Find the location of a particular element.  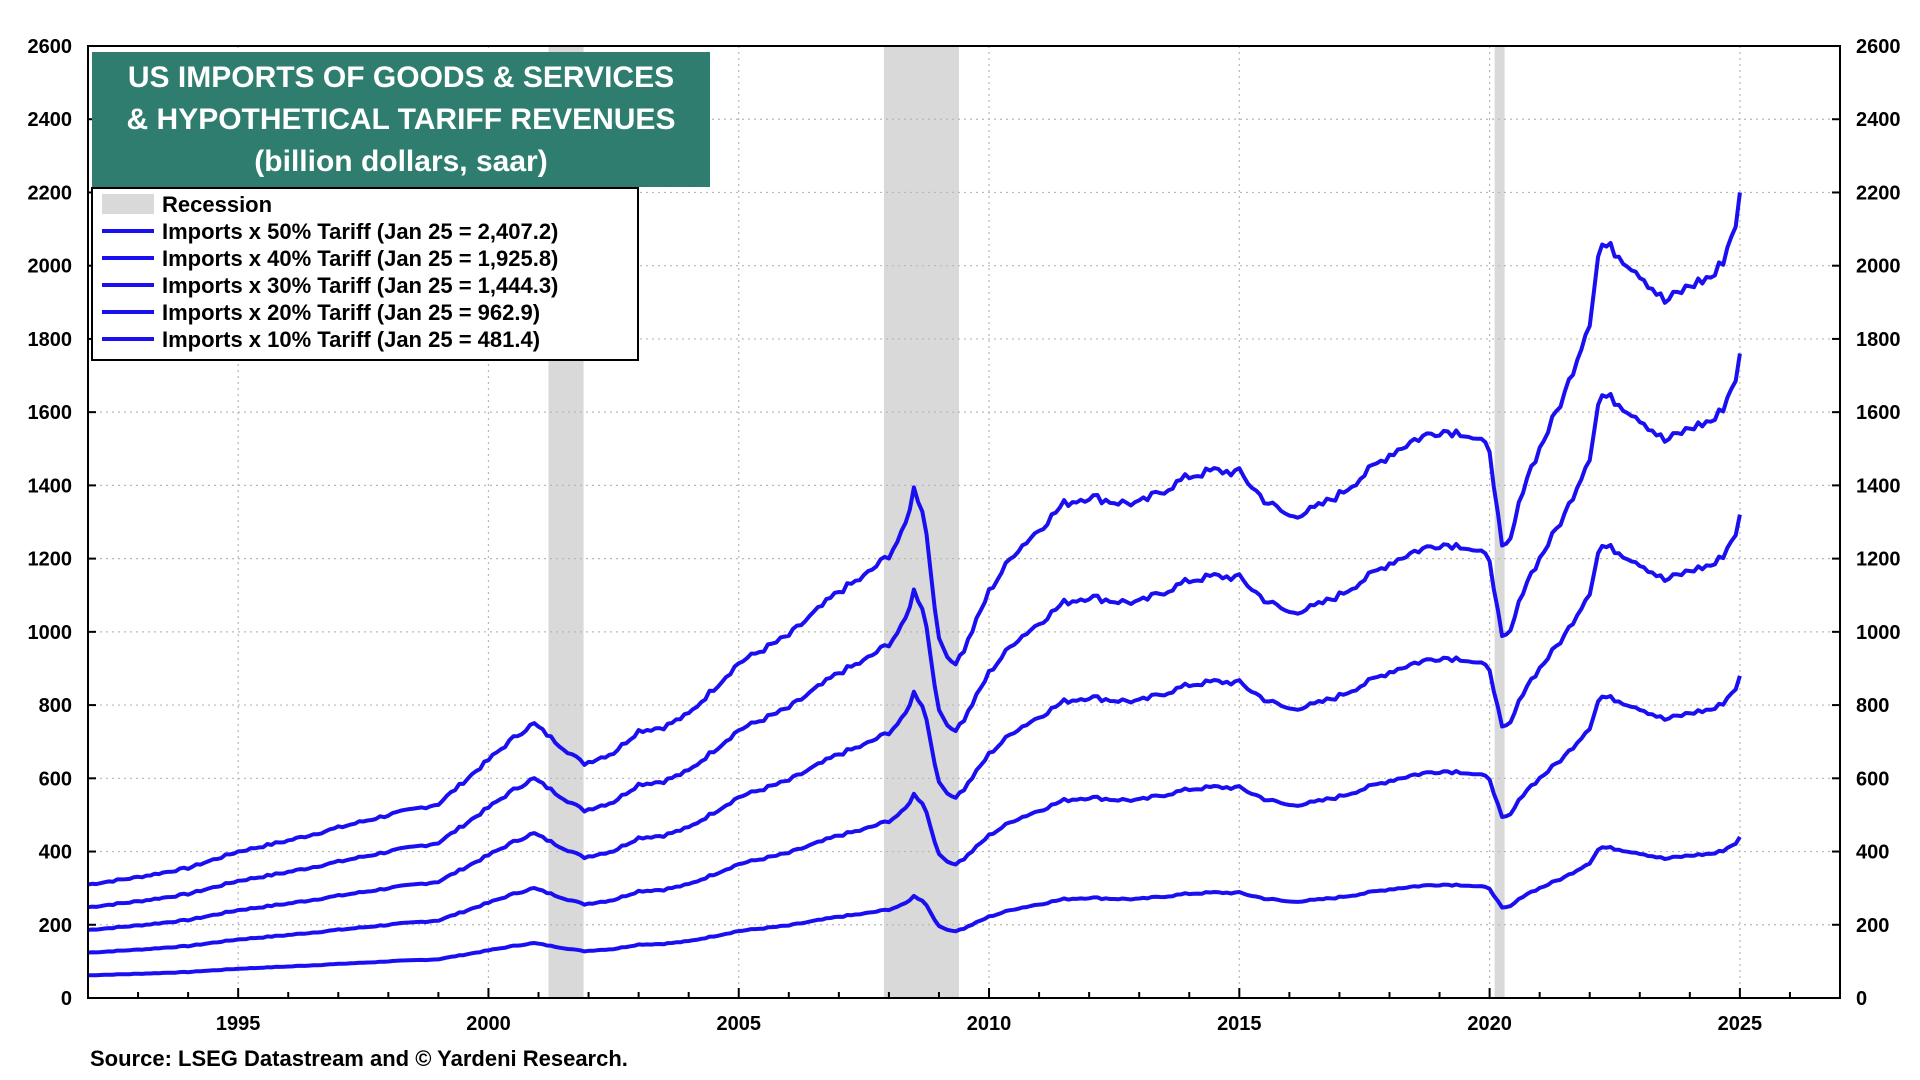

y-tick-label-right: 800 is located at coordinates (1872, 706).